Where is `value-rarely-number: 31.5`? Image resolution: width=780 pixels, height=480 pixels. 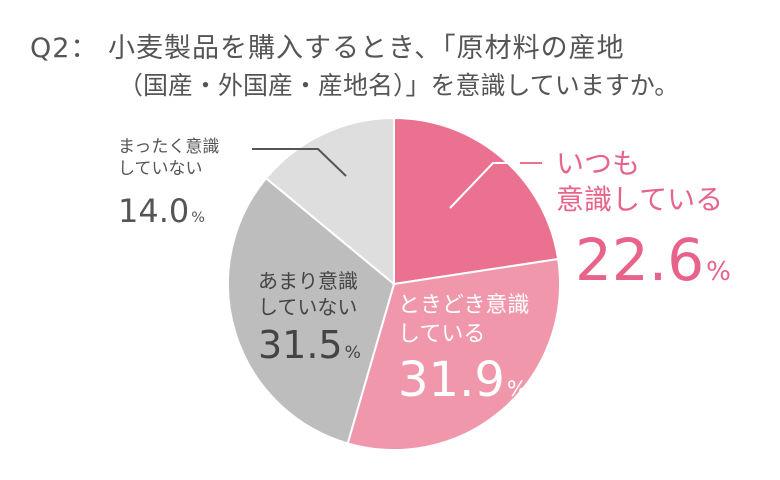
value-rarely-number: 31.5 is located at coordinates (300, 345).